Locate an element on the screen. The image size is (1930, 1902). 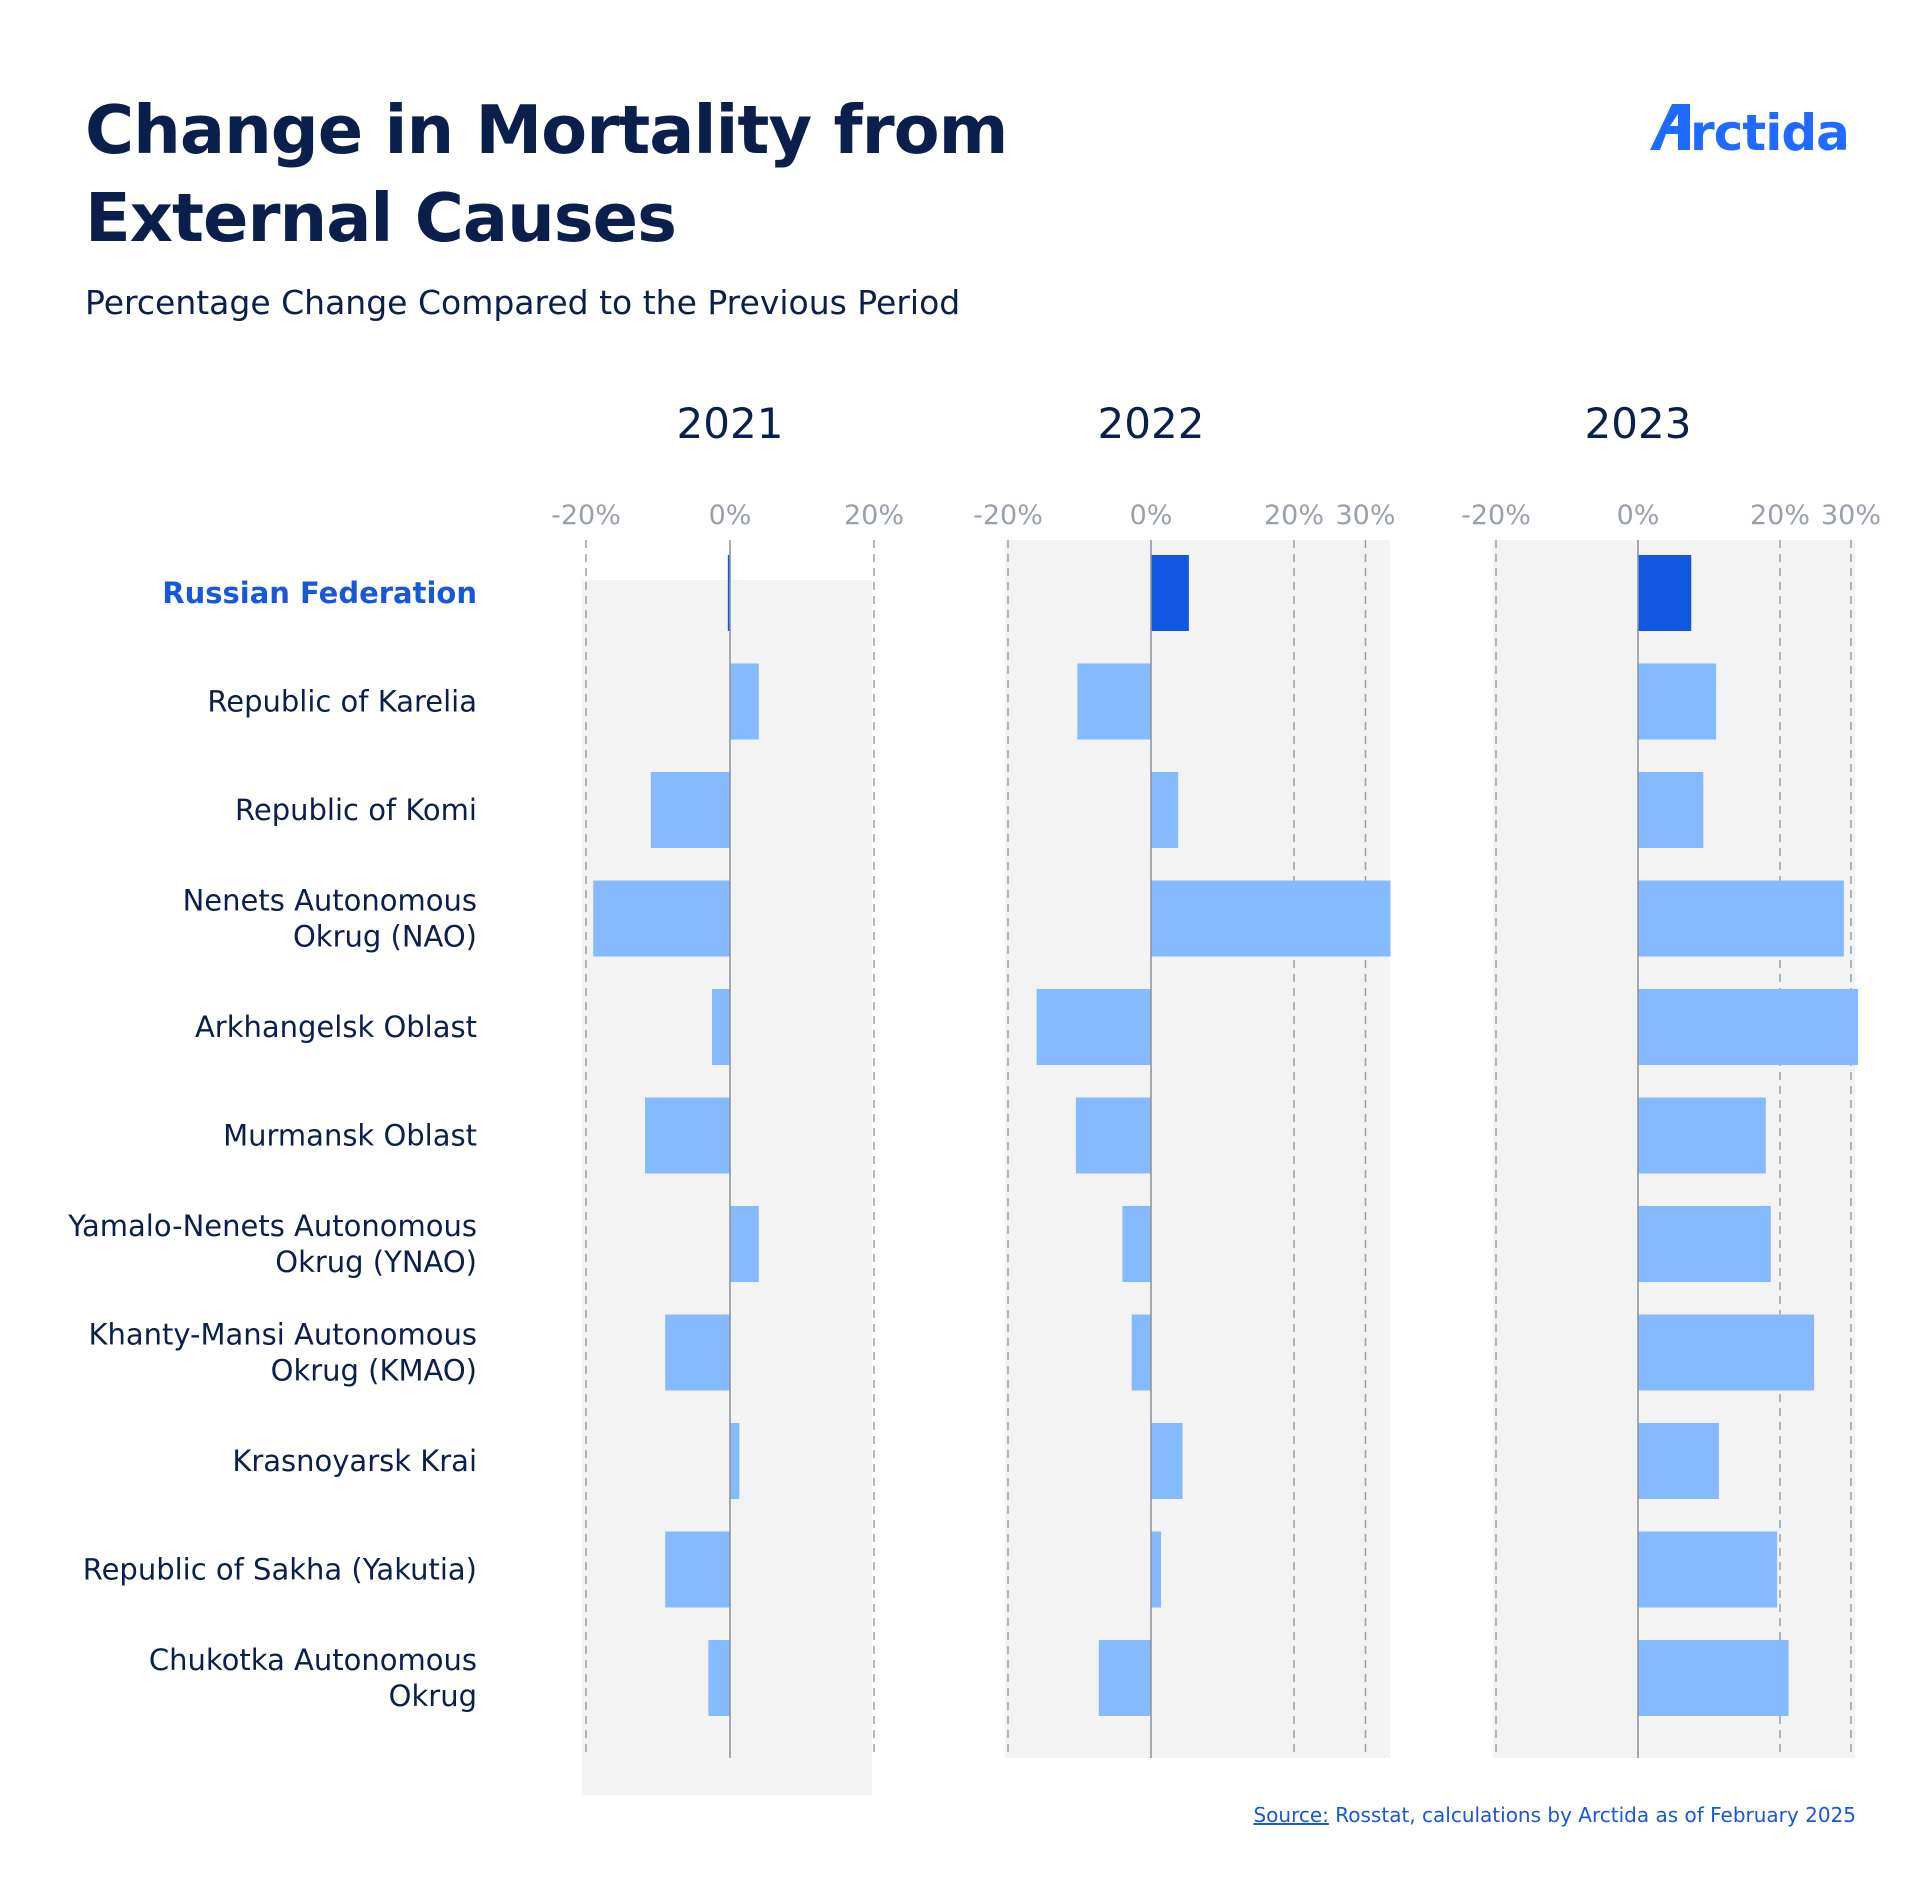
category-label: Arkhangelsk Oblast is located at coordinates (336, 1027).